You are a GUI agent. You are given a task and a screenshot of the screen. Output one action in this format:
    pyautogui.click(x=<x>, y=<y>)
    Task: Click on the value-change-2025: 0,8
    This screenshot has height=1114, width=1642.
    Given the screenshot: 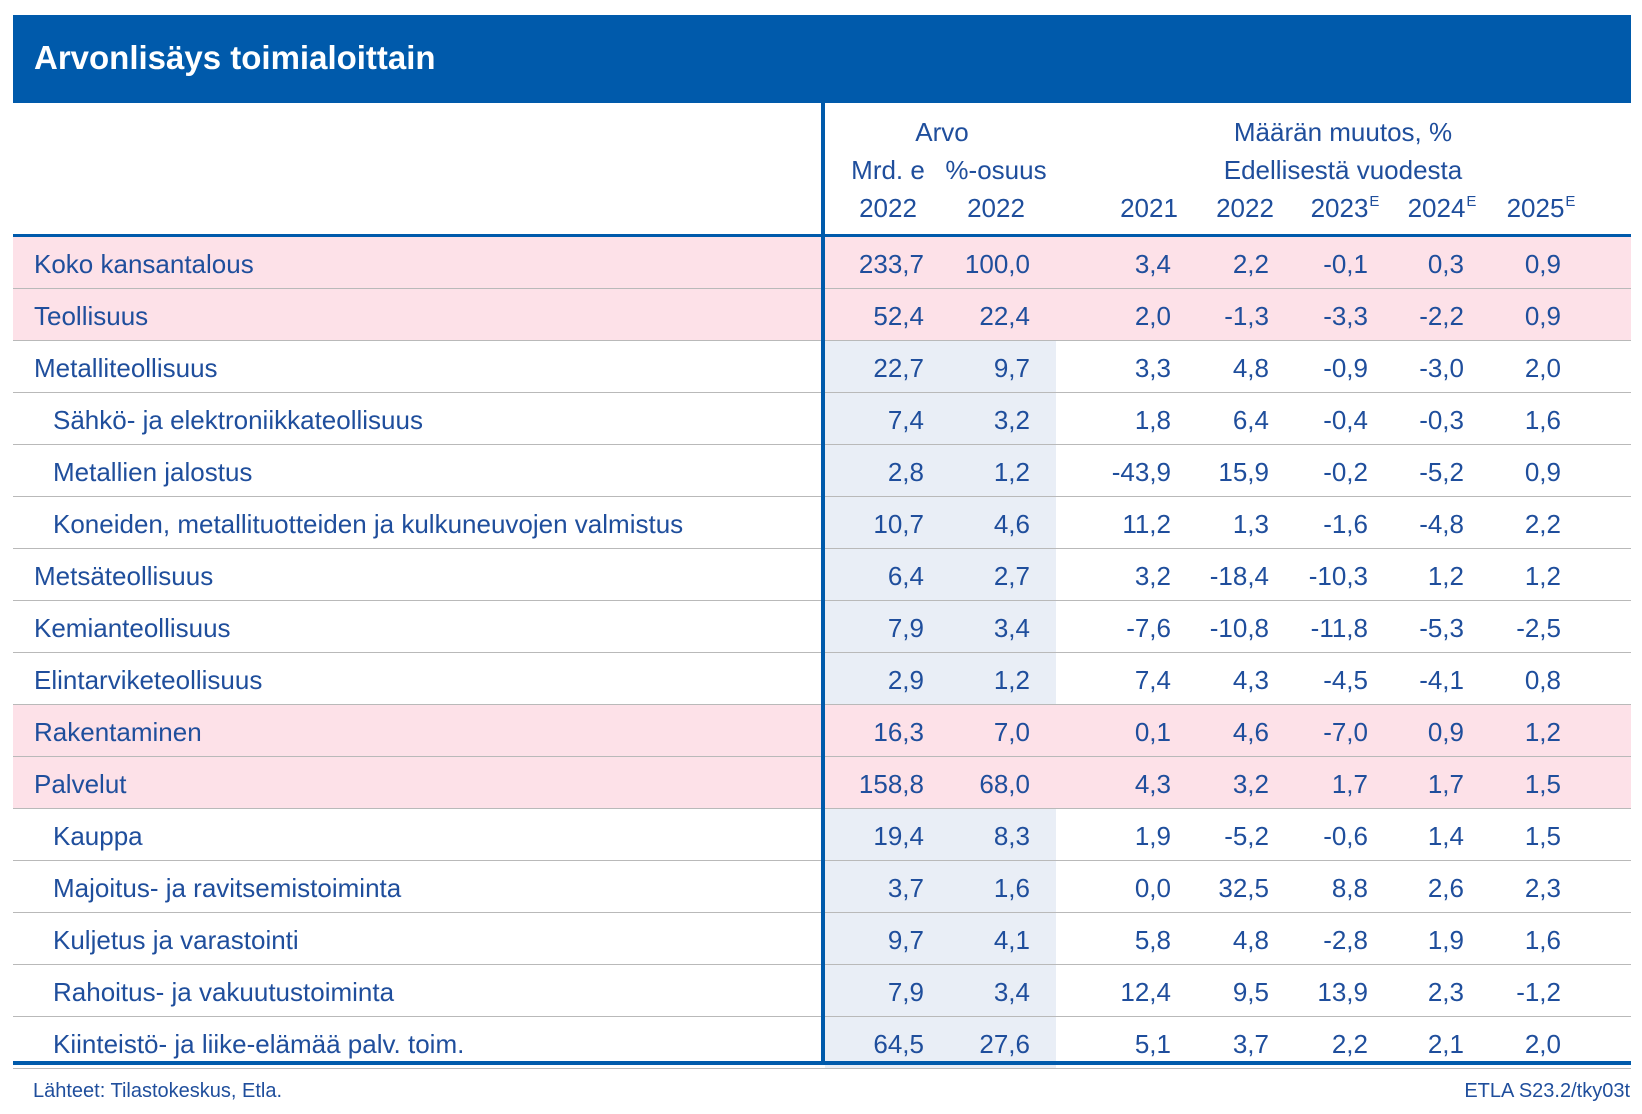 What is the action you would take?
    pyautogui.click(x=1542, y=680)
    